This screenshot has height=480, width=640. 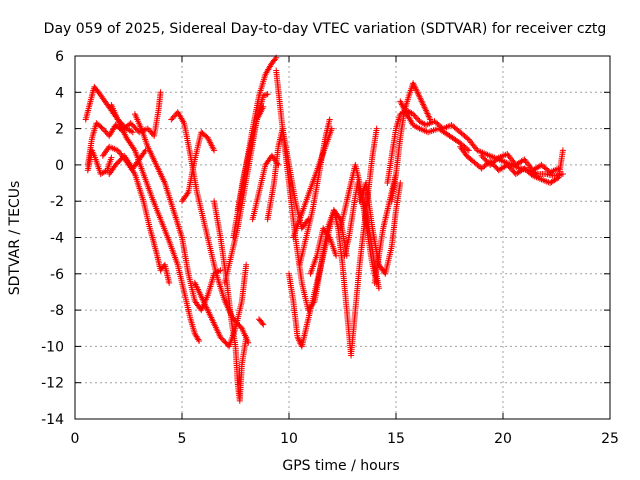 What do you see at coordinates (57, 275) in the screenshot?
I see `y-tick-label: -6` at bounding box center [57, 275].